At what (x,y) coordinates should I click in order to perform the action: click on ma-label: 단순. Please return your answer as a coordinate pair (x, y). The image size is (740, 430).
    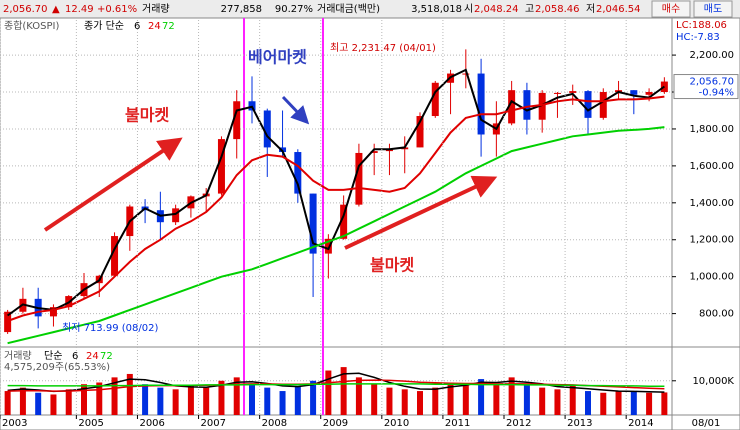
    Looking at the image, I should click on (53, 356).